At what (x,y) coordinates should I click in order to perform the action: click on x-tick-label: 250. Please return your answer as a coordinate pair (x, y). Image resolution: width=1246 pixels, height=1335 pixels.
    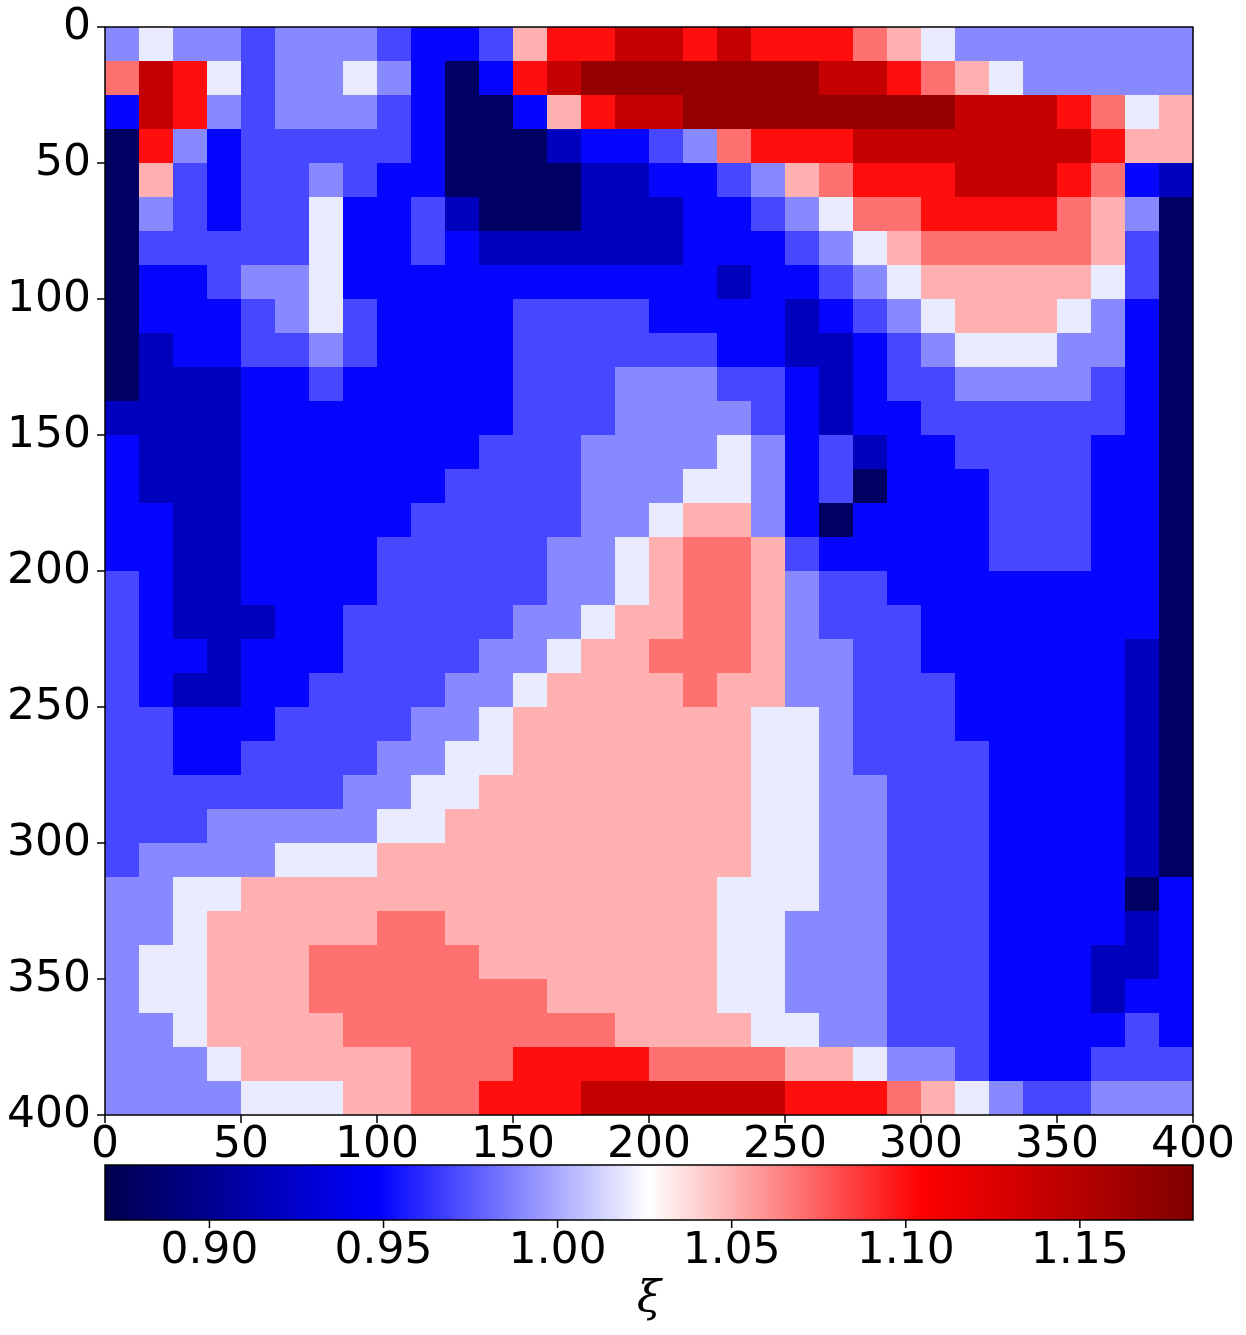
    Looking at the image, I should click on (785, 1142).